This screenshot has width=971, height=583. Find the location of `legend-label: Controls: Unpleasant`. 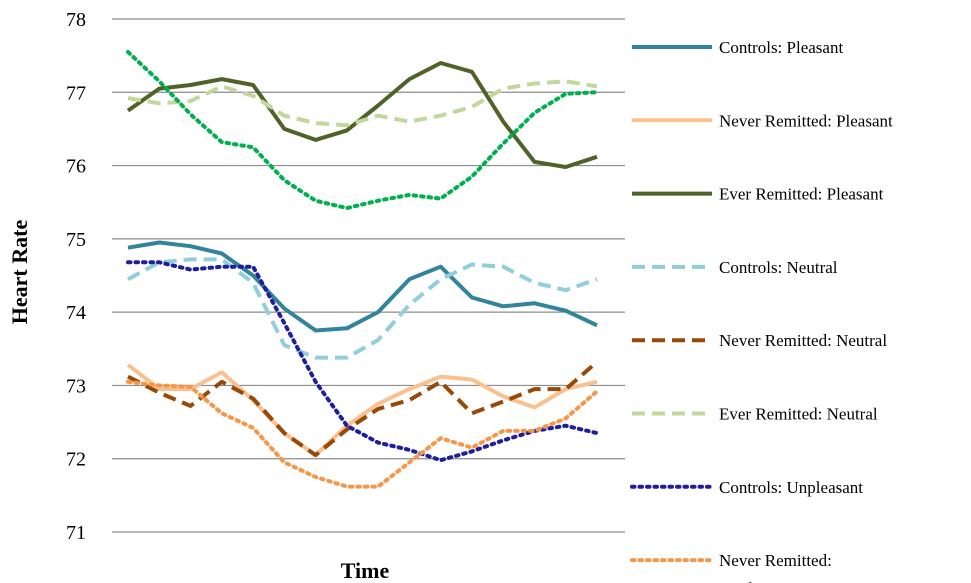

legend-label: Controls: Unpleasant is located at coordinates (791, 487).